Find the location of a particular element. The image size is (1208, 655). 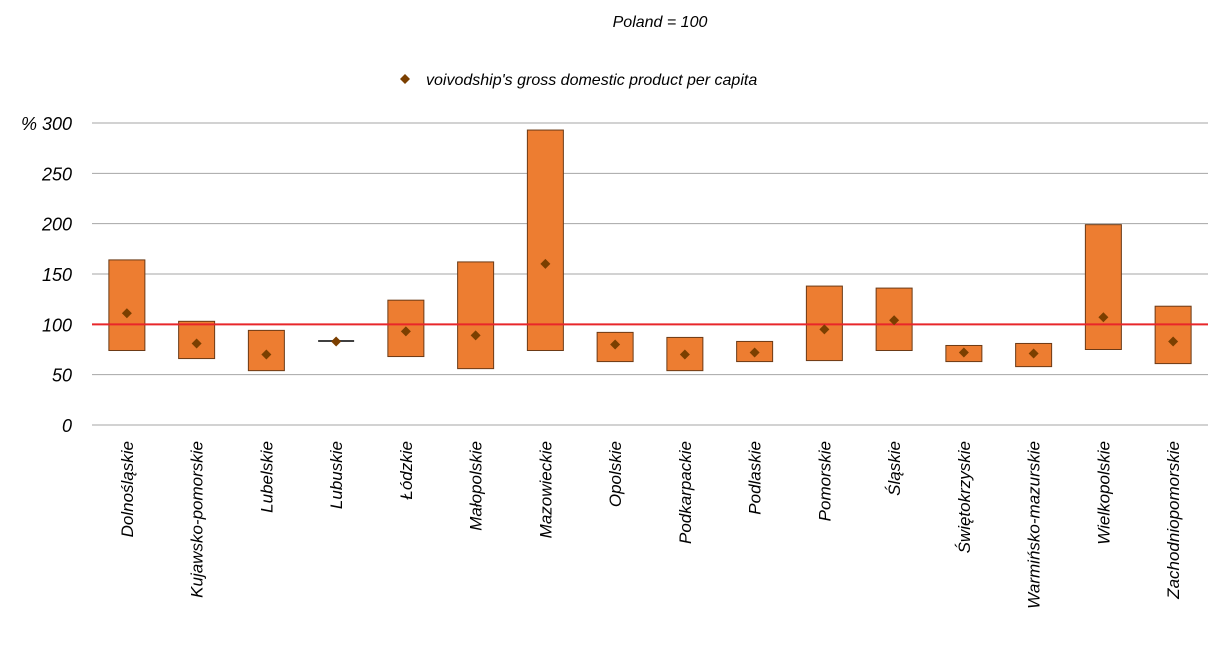

y-tick-label-250: 250 is located at coordinates (56, 174).